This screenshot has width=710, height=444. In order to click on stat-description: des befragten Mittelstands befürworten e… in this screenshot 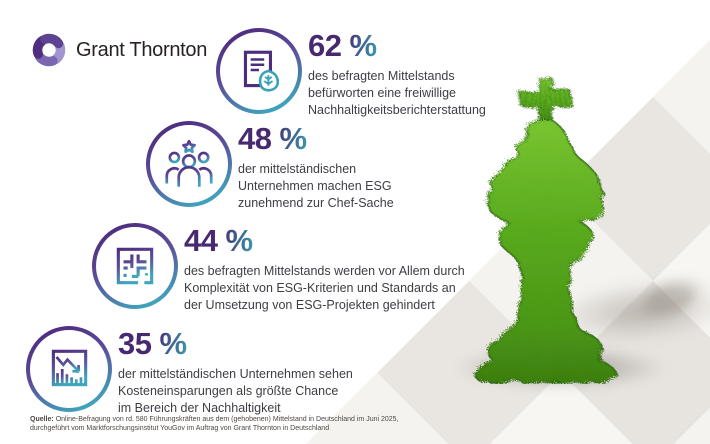, I will do `click(397, 93)`.